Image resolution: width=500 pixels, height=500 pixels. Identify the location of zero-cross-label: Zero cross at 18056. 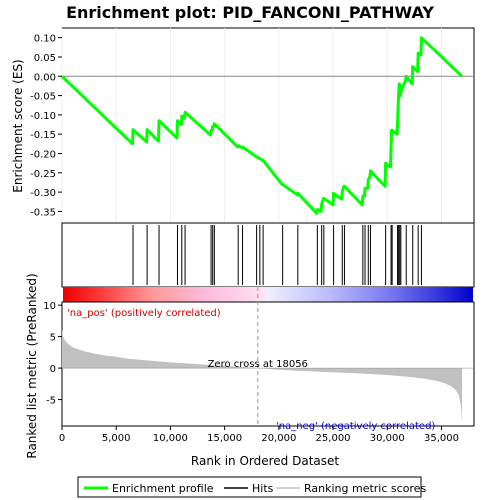
(258, 364).